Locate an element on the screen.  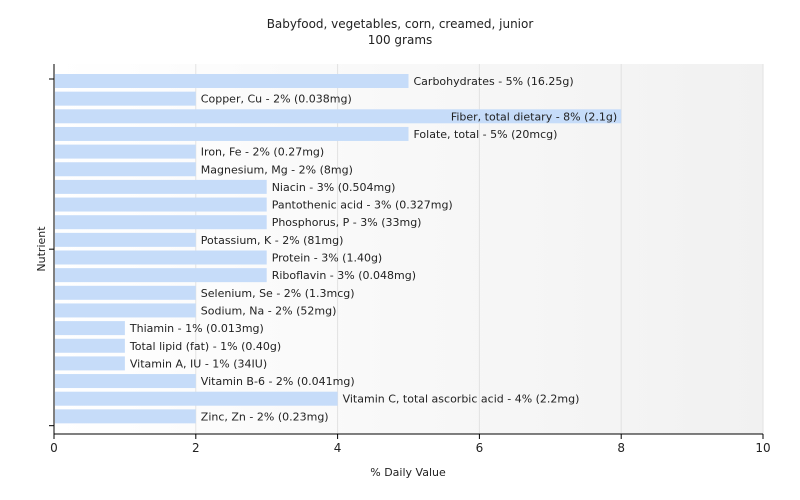
x-tick-label: 10 is located at coordinates (762, 448).